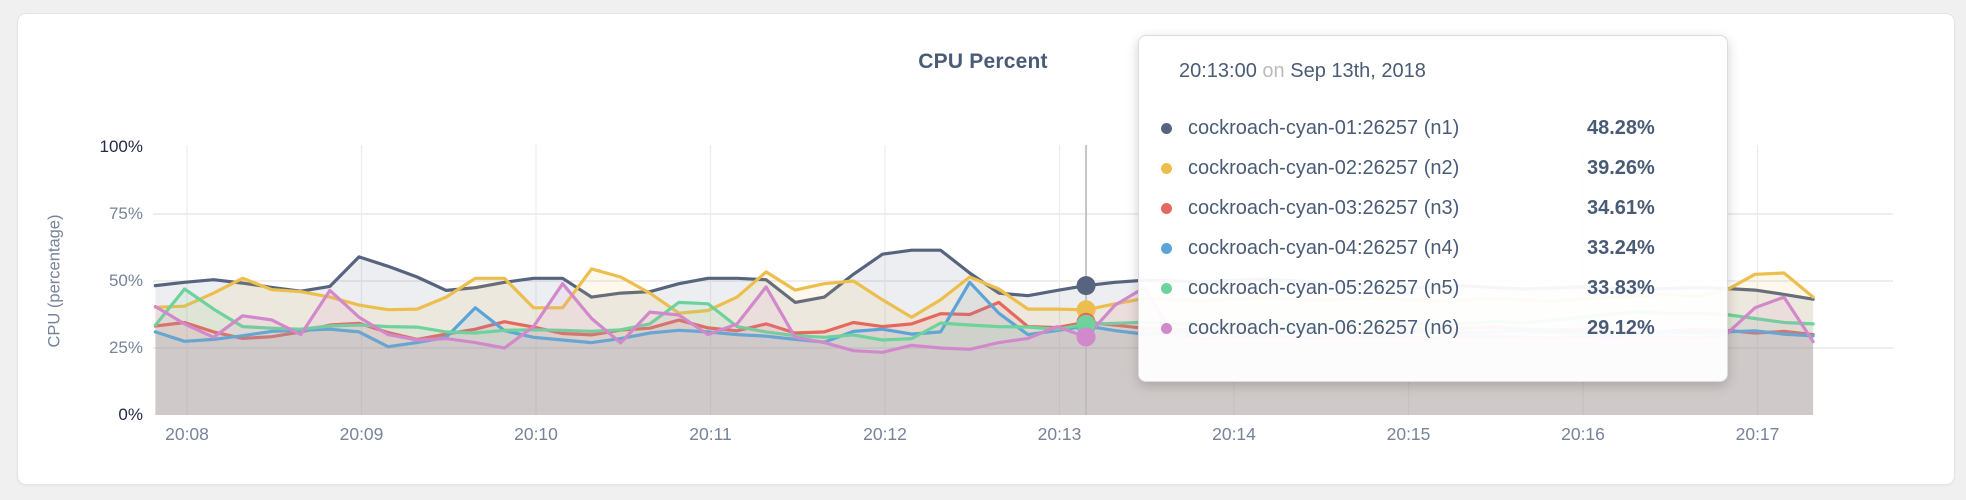 Image resolution: width=1966 pixels, height=500 pixels. I want to click on y-tick-label-100: 100%, so click(121, 146).